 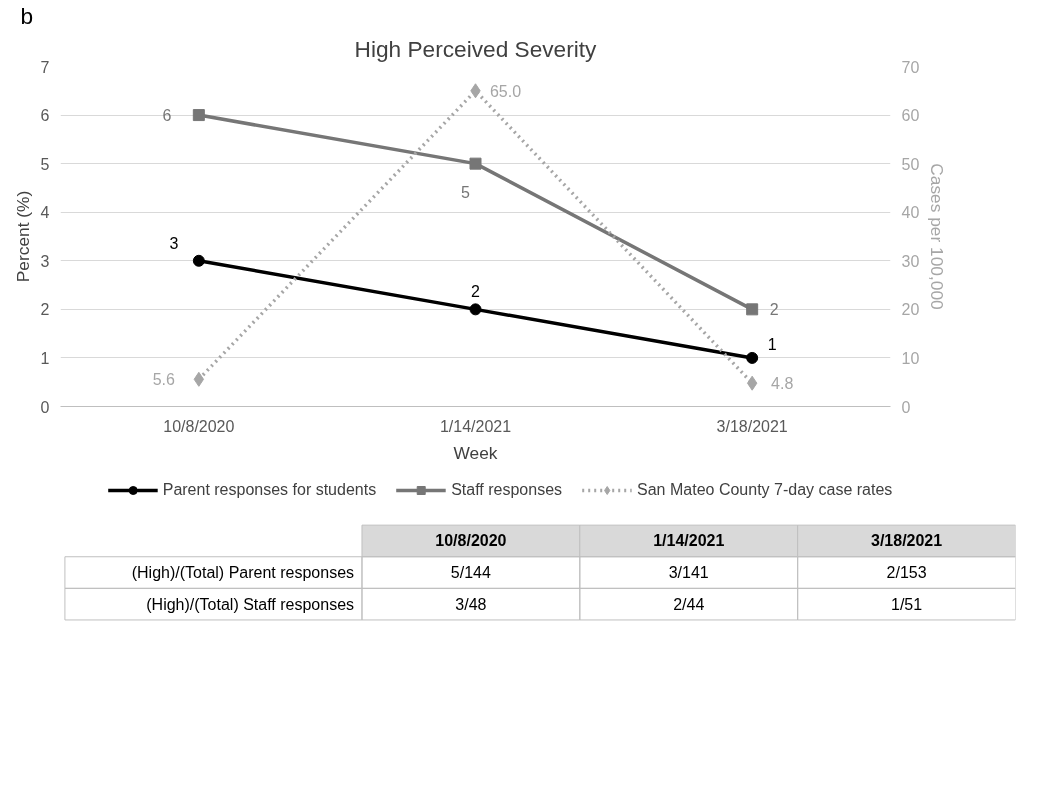 What do you see at coordinates (937, 236) in the screenshot?
I see `y2-axis-title: Cases per 100,000` at bounding box center [937, 236].